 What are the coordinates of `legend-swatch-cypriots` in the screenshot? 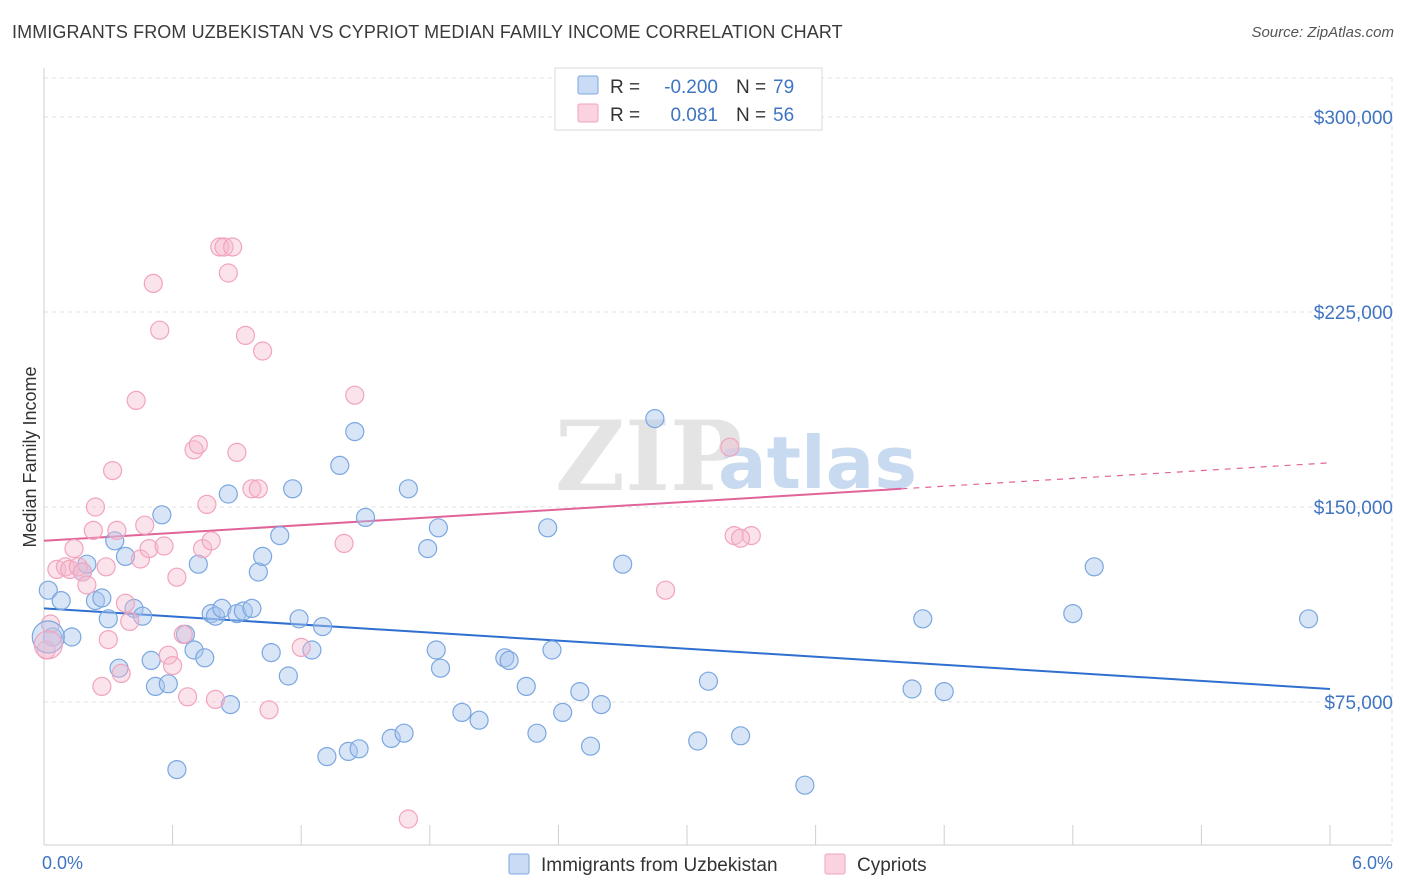 It's located at (588, 113).